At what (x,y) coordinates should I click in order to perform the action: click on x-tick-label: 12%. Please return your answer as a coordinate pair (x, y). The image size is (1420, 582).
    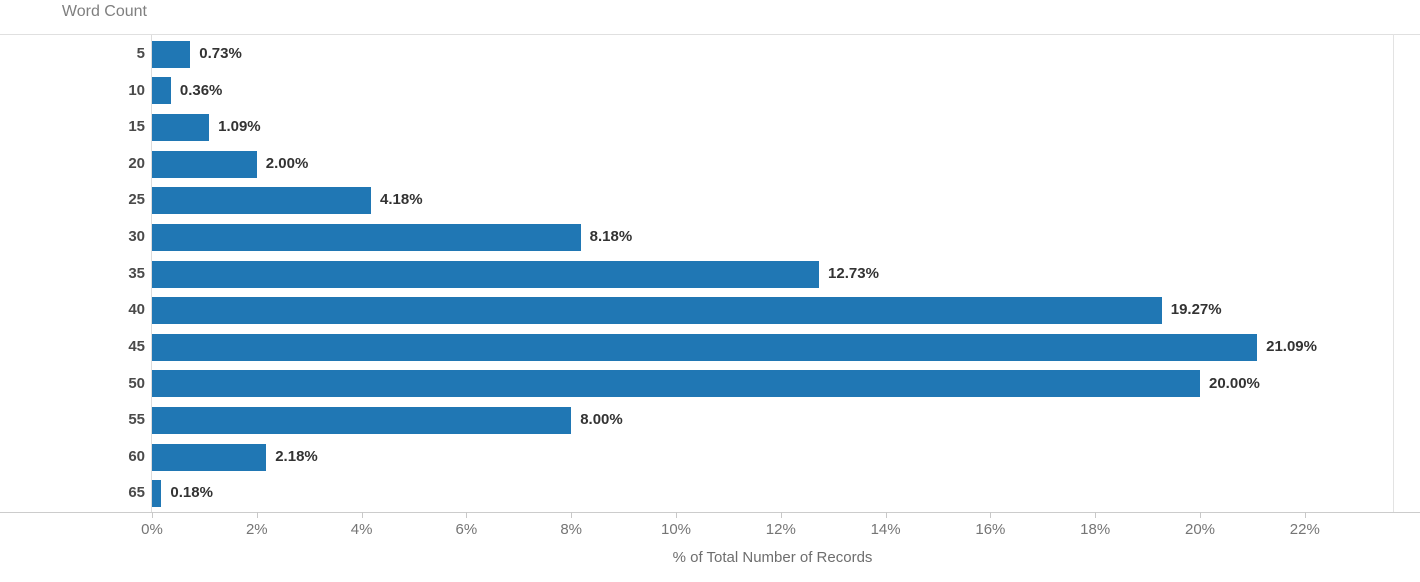
    Looking at the image, I should click on (780, 529).